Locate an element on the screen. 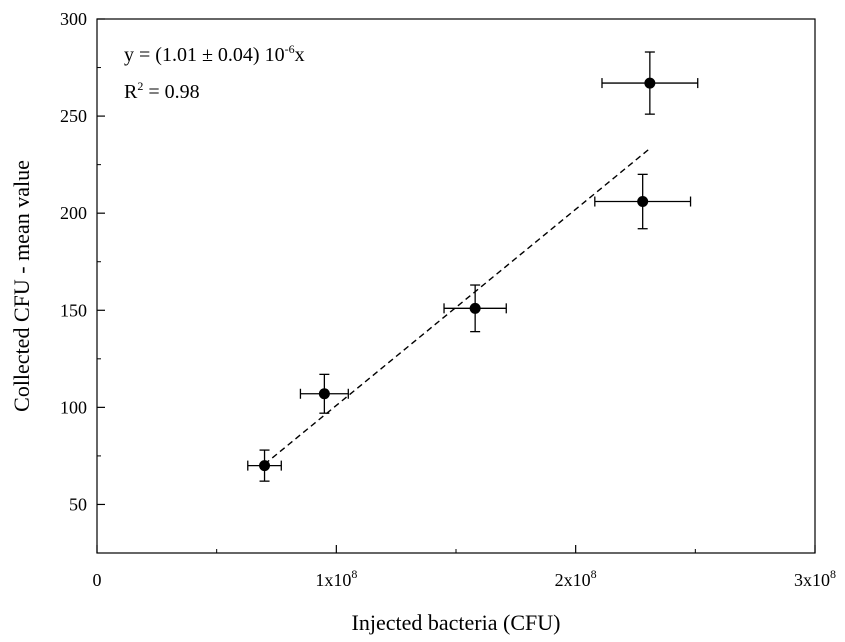 The width and height of the screenshot is (845, 642). y-tick-label: 200 is located at coordinates (73, 213).